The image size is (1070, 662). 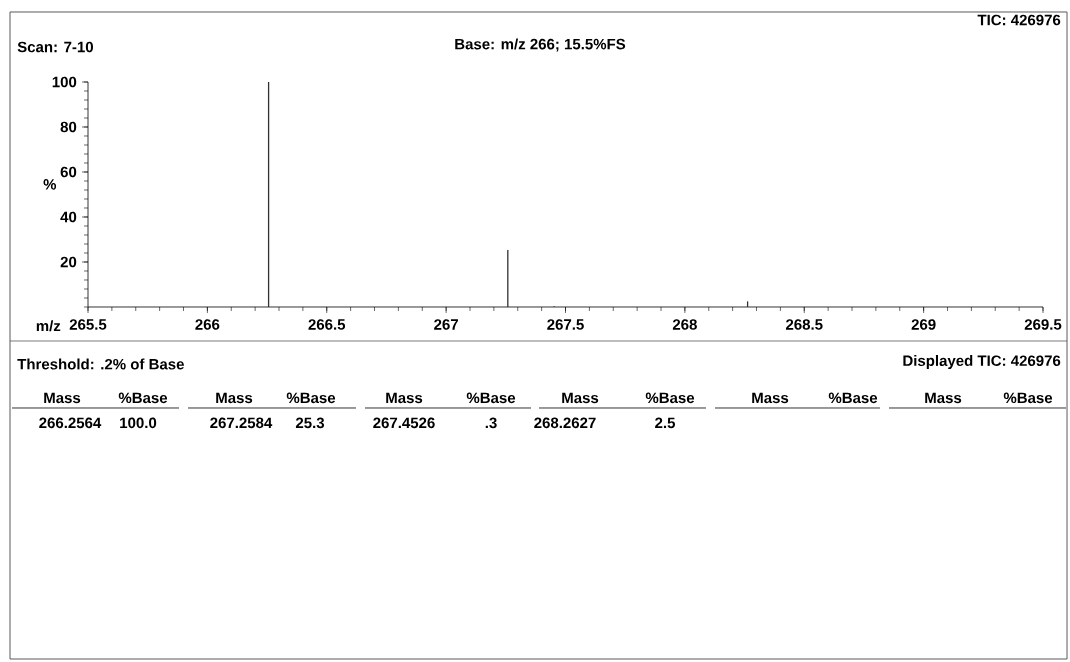 I want to click on x-tick-label: 268, so click(x=684, y=324).